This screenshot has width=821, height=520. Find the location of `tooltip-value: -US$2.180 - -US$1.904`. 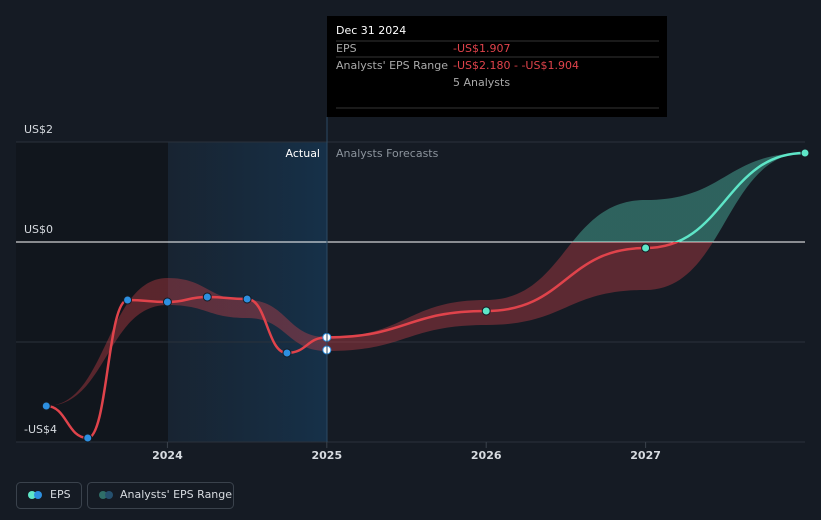

tooltip-value: -US$2.180 - -US$1.904 is located at coordinates (516, 65).